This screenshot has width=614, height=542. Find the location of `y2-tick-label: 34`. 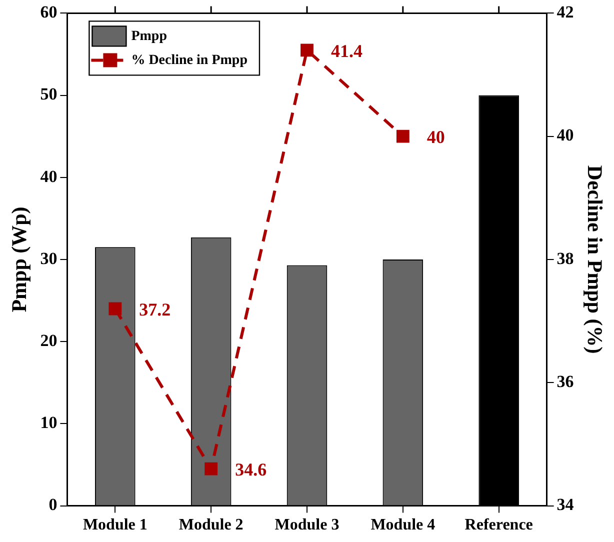

y2-tick-label: 34 is located at coordinates (565, 504).